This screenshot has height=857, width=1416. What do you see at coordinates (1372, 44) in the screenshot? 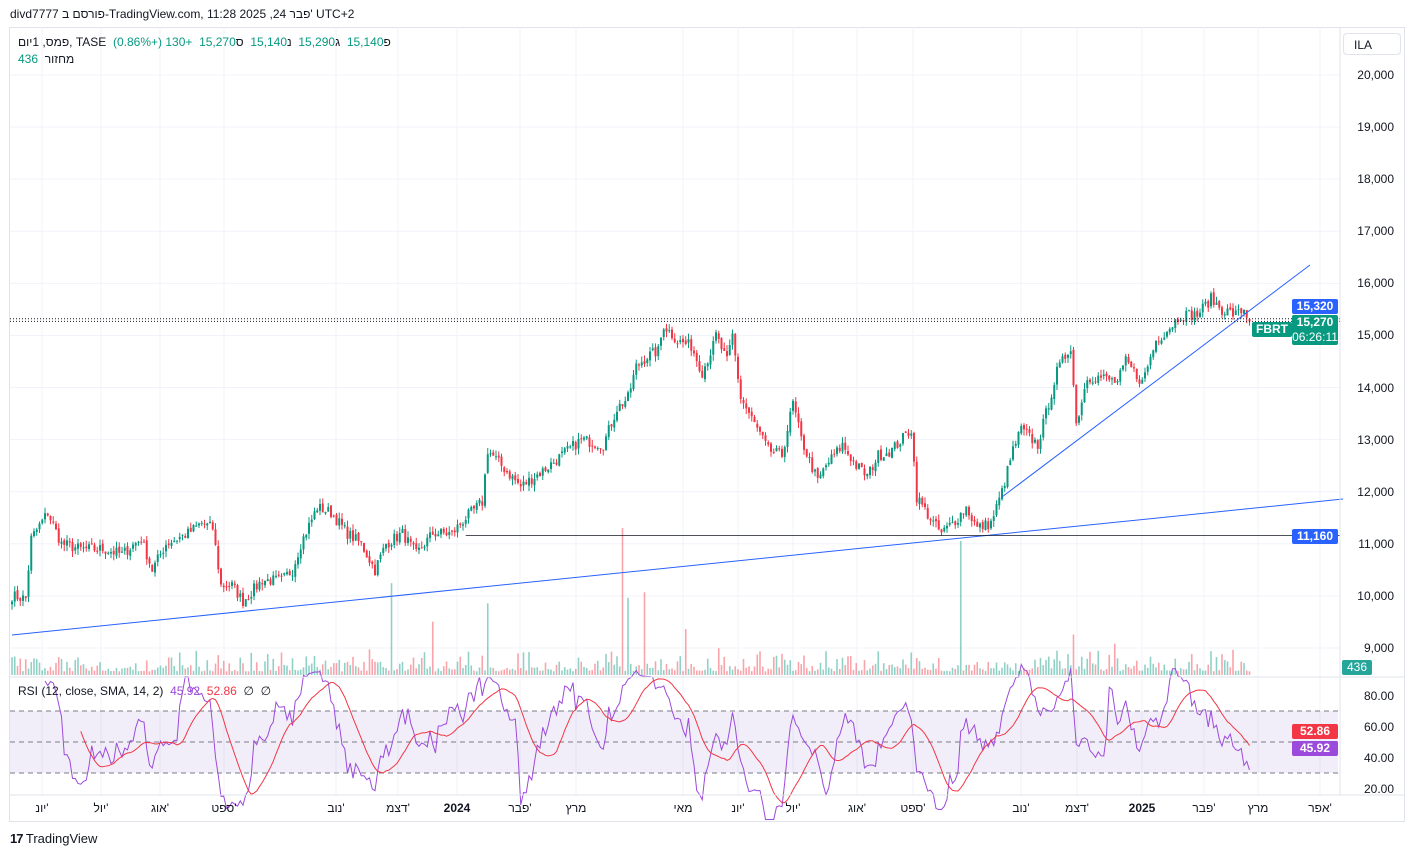
I see `currency-button: ILA` at bounding box center [1372, 44].